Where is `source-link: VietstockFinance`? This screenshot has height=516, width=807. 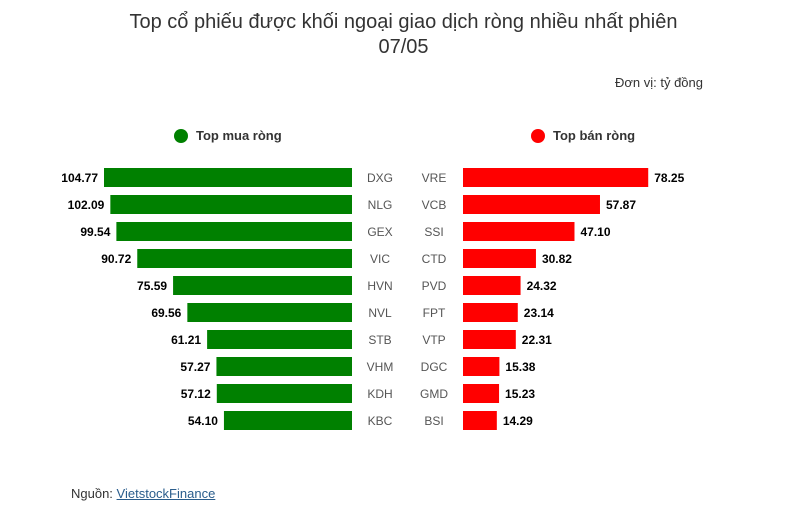
source-link: VietstockFinance is located at coordinates (166, 493).